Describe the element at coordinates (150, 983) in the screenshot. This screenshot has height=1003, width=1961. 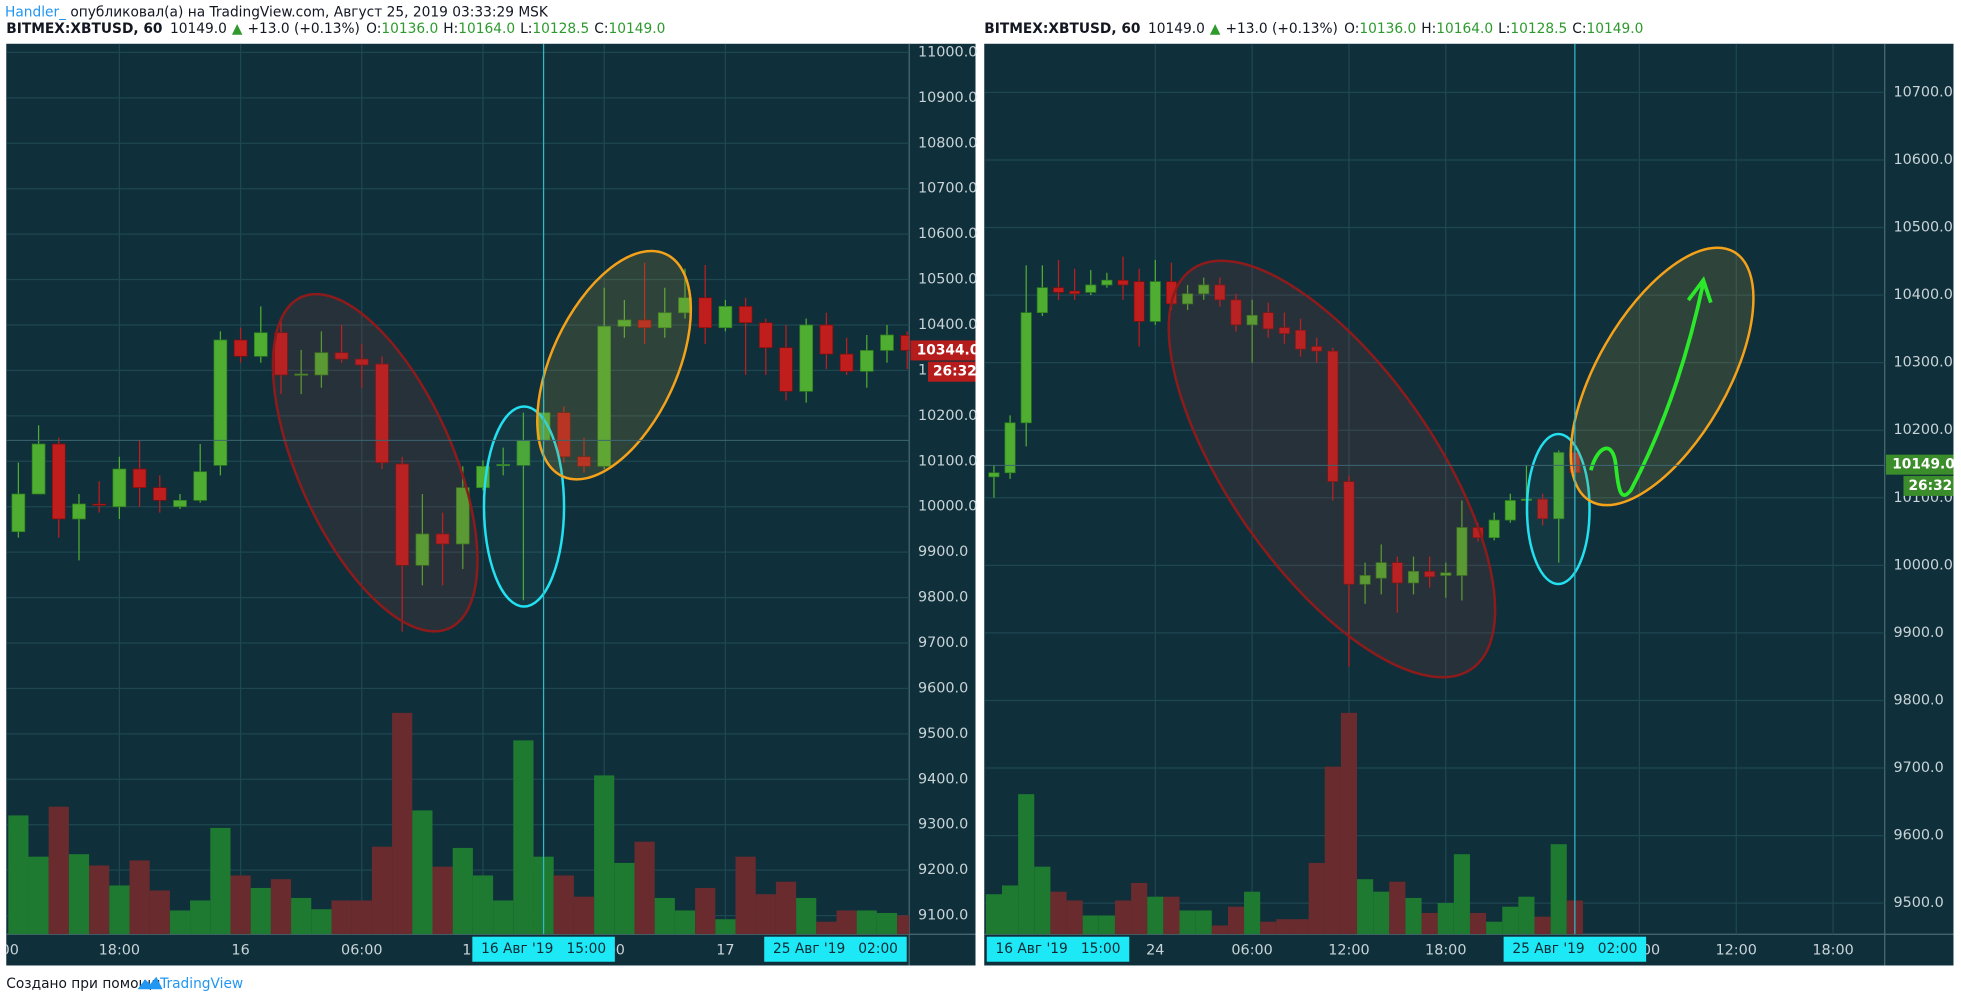
I see `logo` at that location.